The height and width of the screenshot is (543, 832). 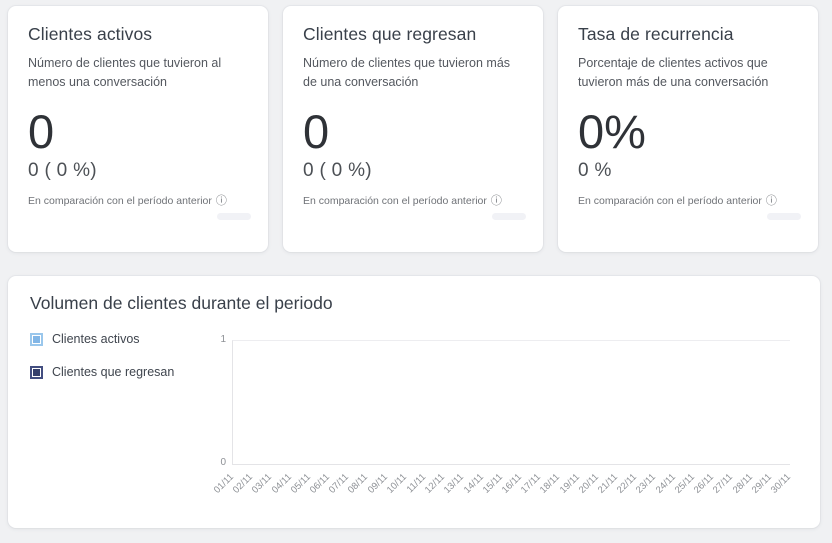 I want to click on x-tick-label: 07/11, so click(x=339, y=483).